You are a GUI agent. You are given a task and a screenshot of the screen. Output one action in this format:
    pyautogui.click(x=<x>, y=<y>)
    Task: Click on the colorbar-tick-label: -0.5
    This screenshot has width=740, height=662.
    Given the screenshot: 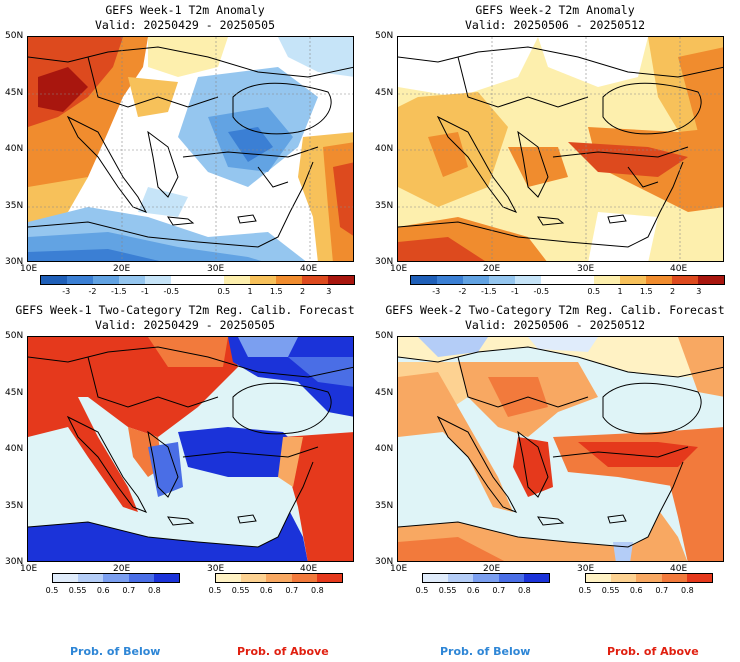 What is the action you would take?
    pyautogui.click(x=541, y=291)
    